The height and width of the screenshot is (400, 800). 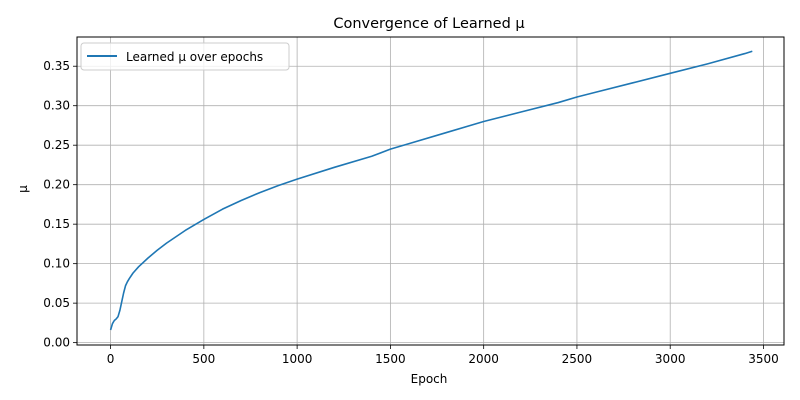 I want to click on x-tick-label: 1000, so click(x=297, y=359).